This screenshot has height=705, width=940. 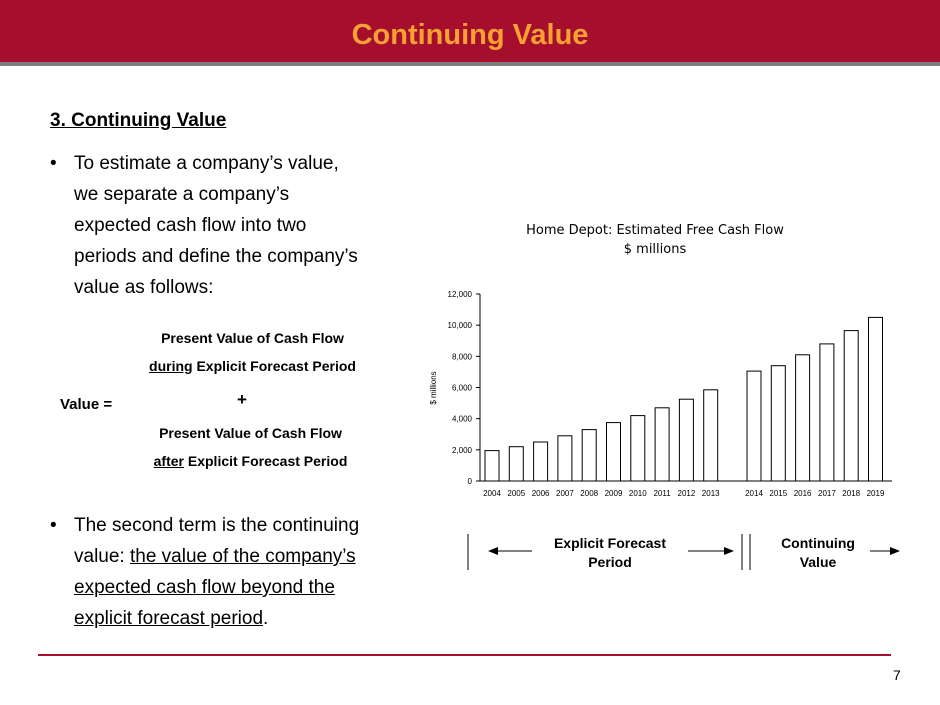 What do you see at coordinates (851, 493) in the screenshot?
I see `x-tick-label: 2018` at bounding box center [851, 493].